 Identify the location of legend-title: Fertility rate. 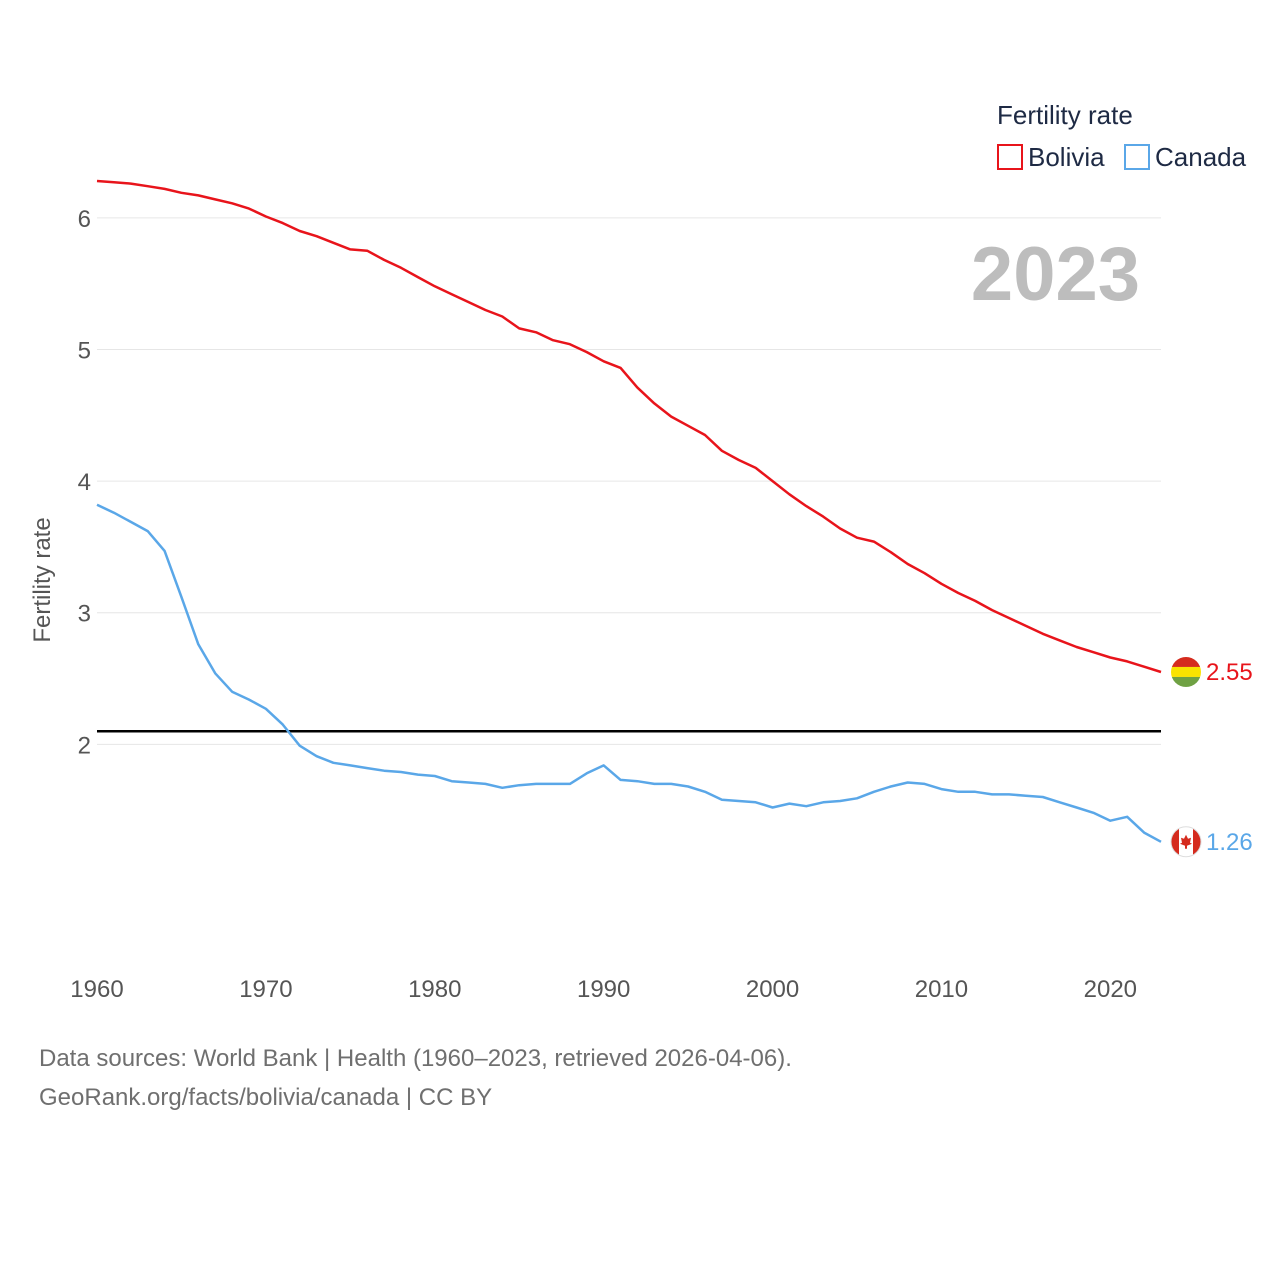
(1065, 115).